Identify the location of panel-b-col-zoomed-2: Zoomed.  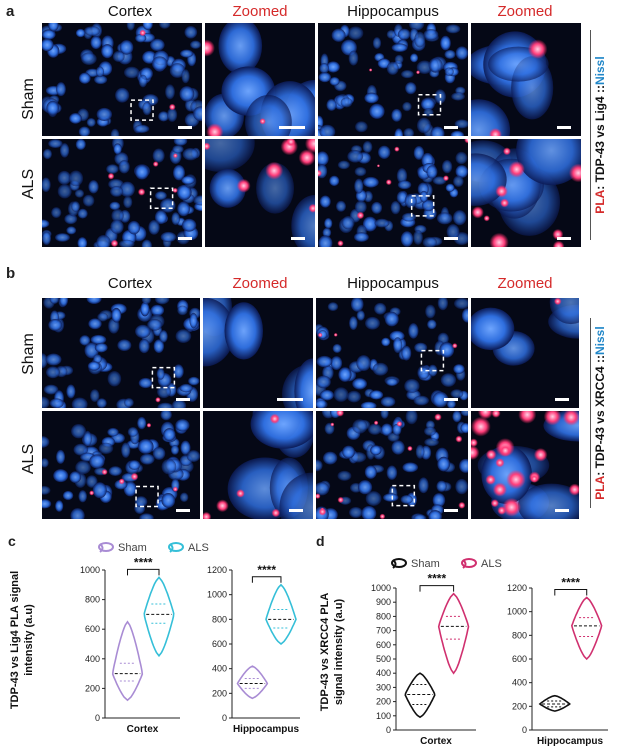
(525, 283).